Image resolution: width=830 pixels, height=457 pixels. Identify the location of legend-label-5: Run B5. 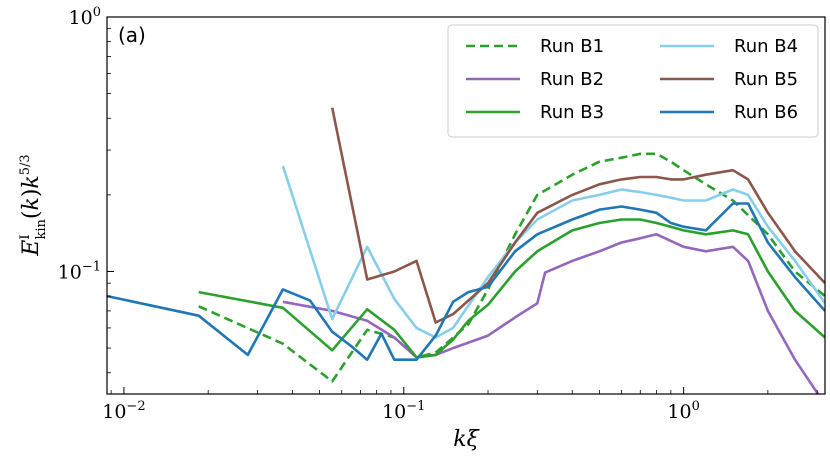
(766, 79).